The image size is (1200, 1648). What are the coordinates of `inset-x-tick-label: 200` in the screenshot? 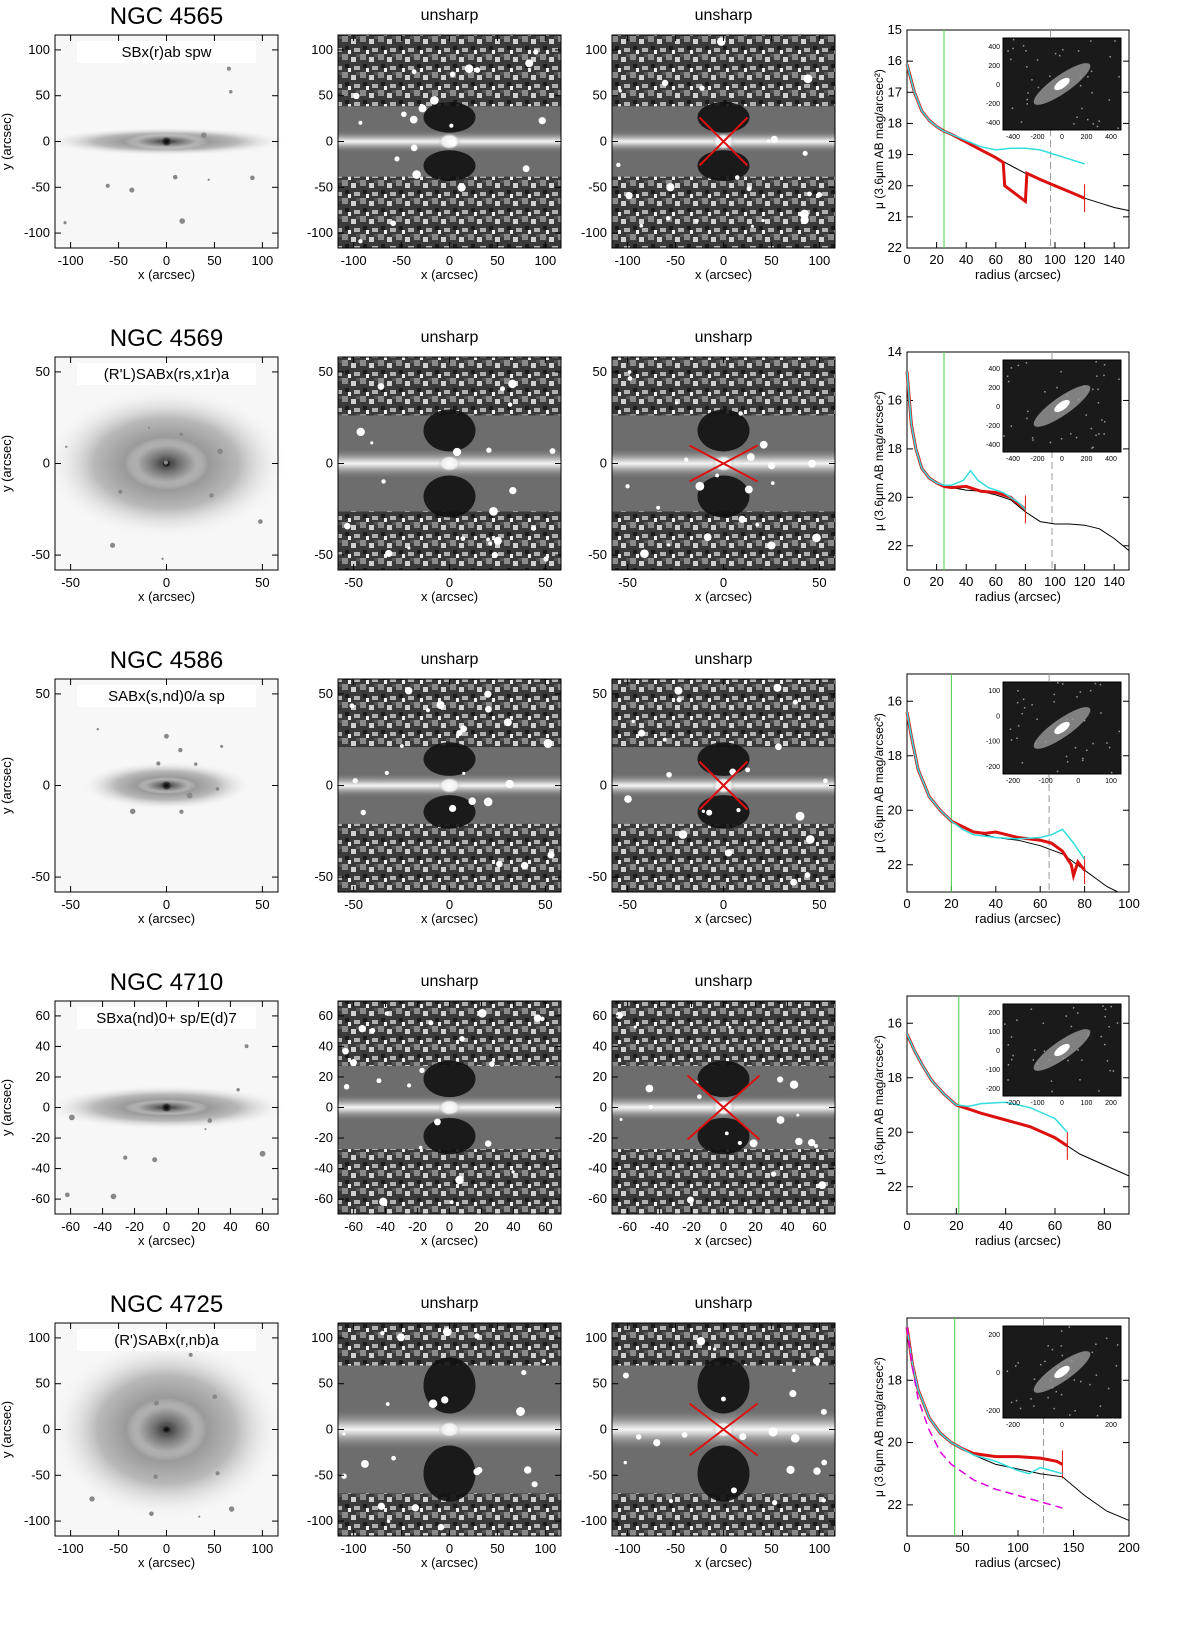 It's located at (1087, 137).